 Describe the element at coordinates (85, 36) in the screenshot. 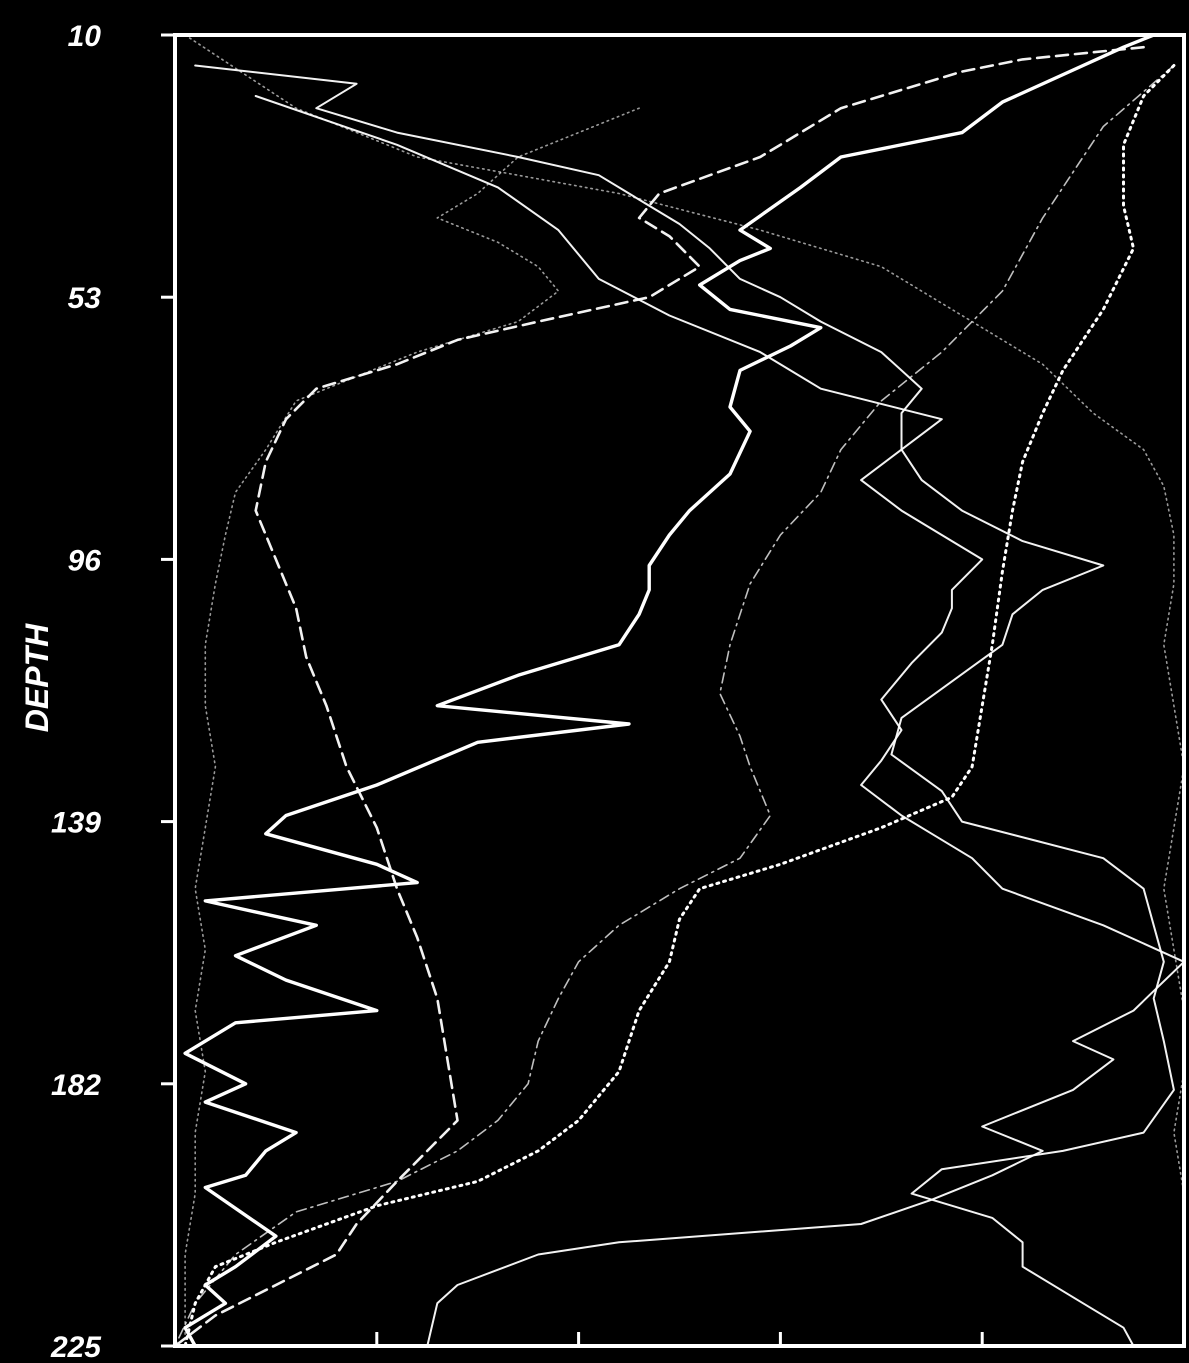

I see `y-tick-label: 10` at that location.